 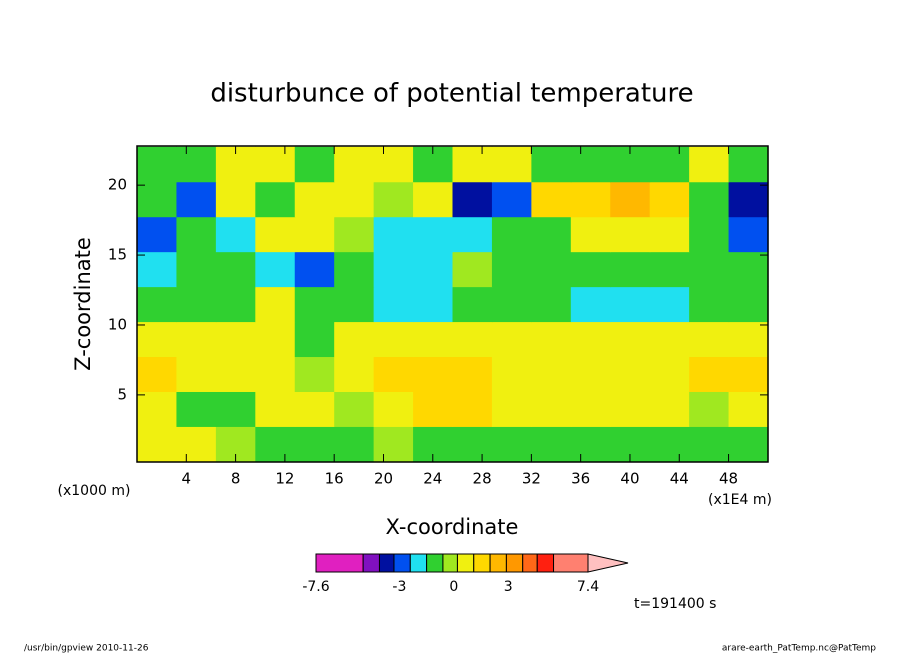 What do you see at coordinates (608, 563) in the screenshot?
I see `colorbar-extension` at bounding box center [608, 563].